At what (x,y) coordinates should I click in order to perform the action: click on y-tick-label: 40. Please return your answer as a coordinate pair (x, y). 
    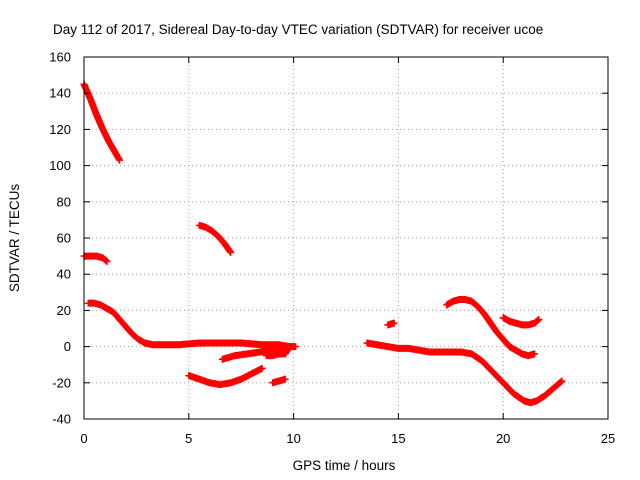
    Looking at the image, I should click on (64, 274).